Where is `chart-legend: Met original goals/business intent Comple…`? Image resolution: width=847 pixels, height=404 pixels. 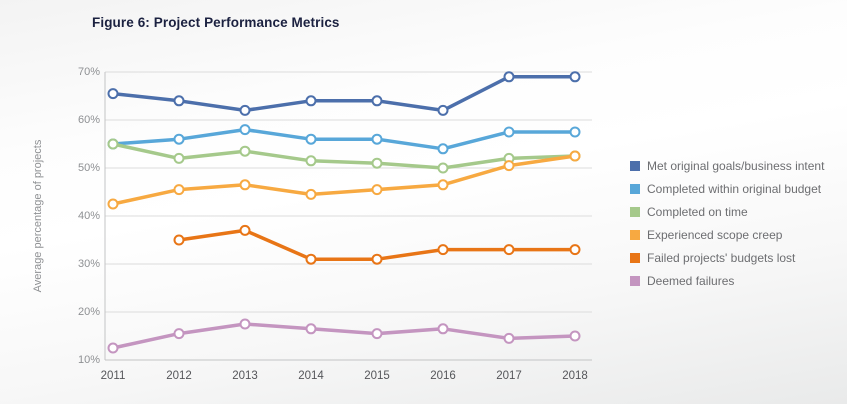 chart-legend: Met original goals/business intent Comple… is located at coordinates (727, 223).